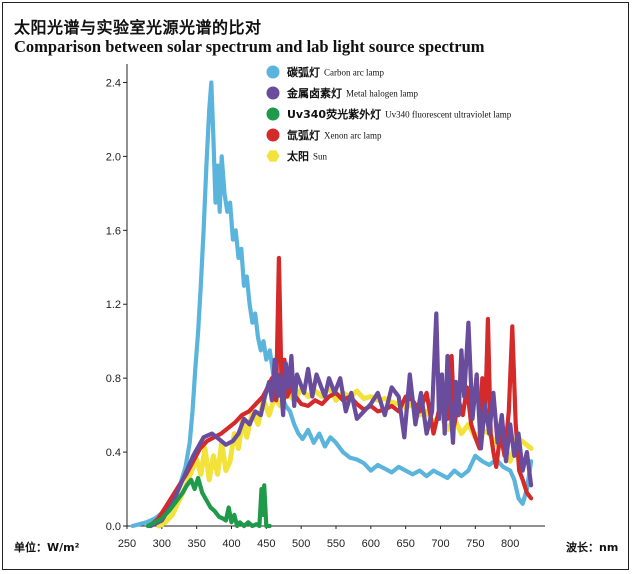 Image resolution: width=633 pixels, height=574 pixels. I want to click on series-line-uv340-fluorescent-ultraviolet-lamp, so click(208, 502).